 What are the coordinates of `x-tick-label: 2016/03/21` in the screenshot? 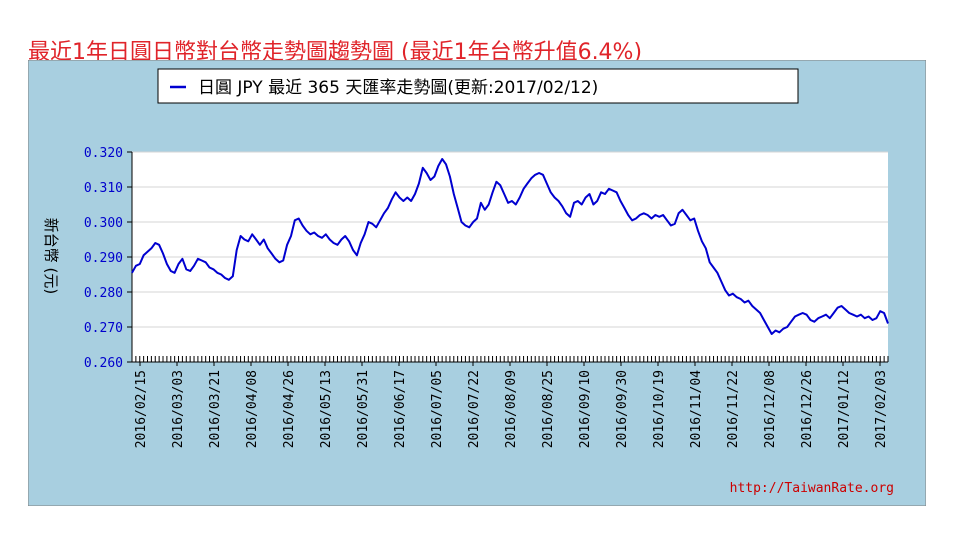 It's located at (215, 409).